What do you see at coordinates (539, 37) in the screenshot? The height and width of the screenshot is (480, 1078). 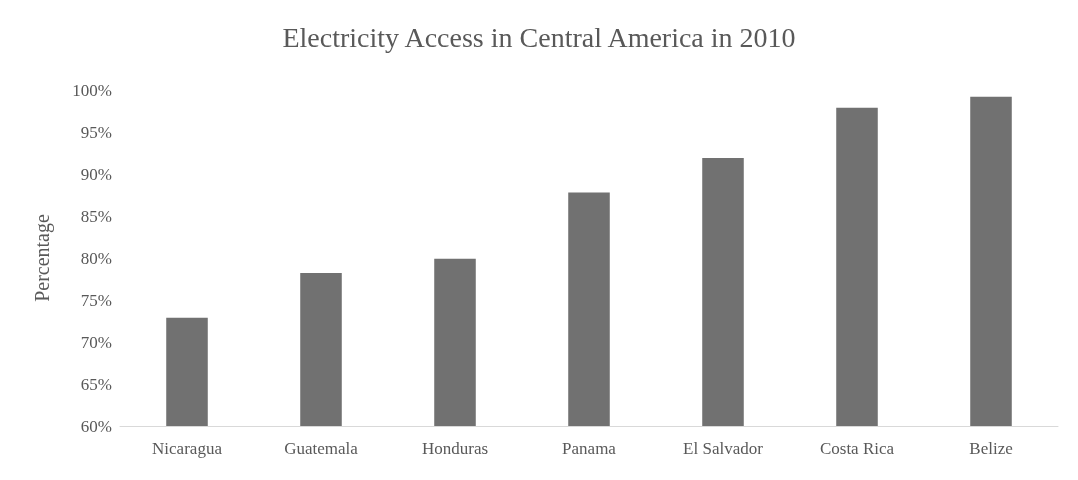 I see `chart-title: Electricity Access in Central America in 2010` at bounding box center [539, 37].